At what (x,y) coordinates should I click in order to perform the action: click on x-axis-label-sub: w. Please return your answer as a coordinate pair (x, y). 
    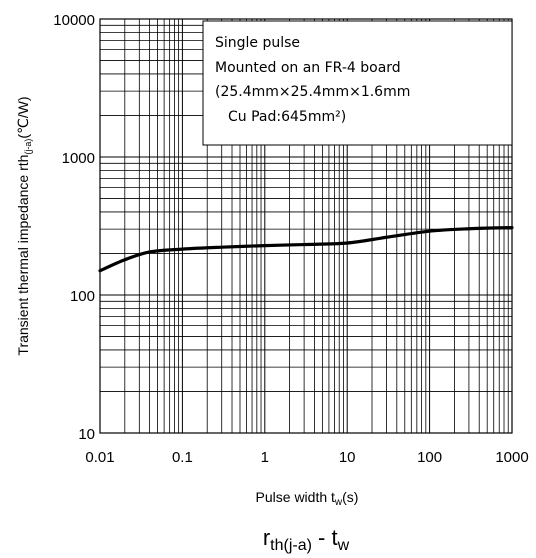
    Looking at the image, I should click on (338, 502).